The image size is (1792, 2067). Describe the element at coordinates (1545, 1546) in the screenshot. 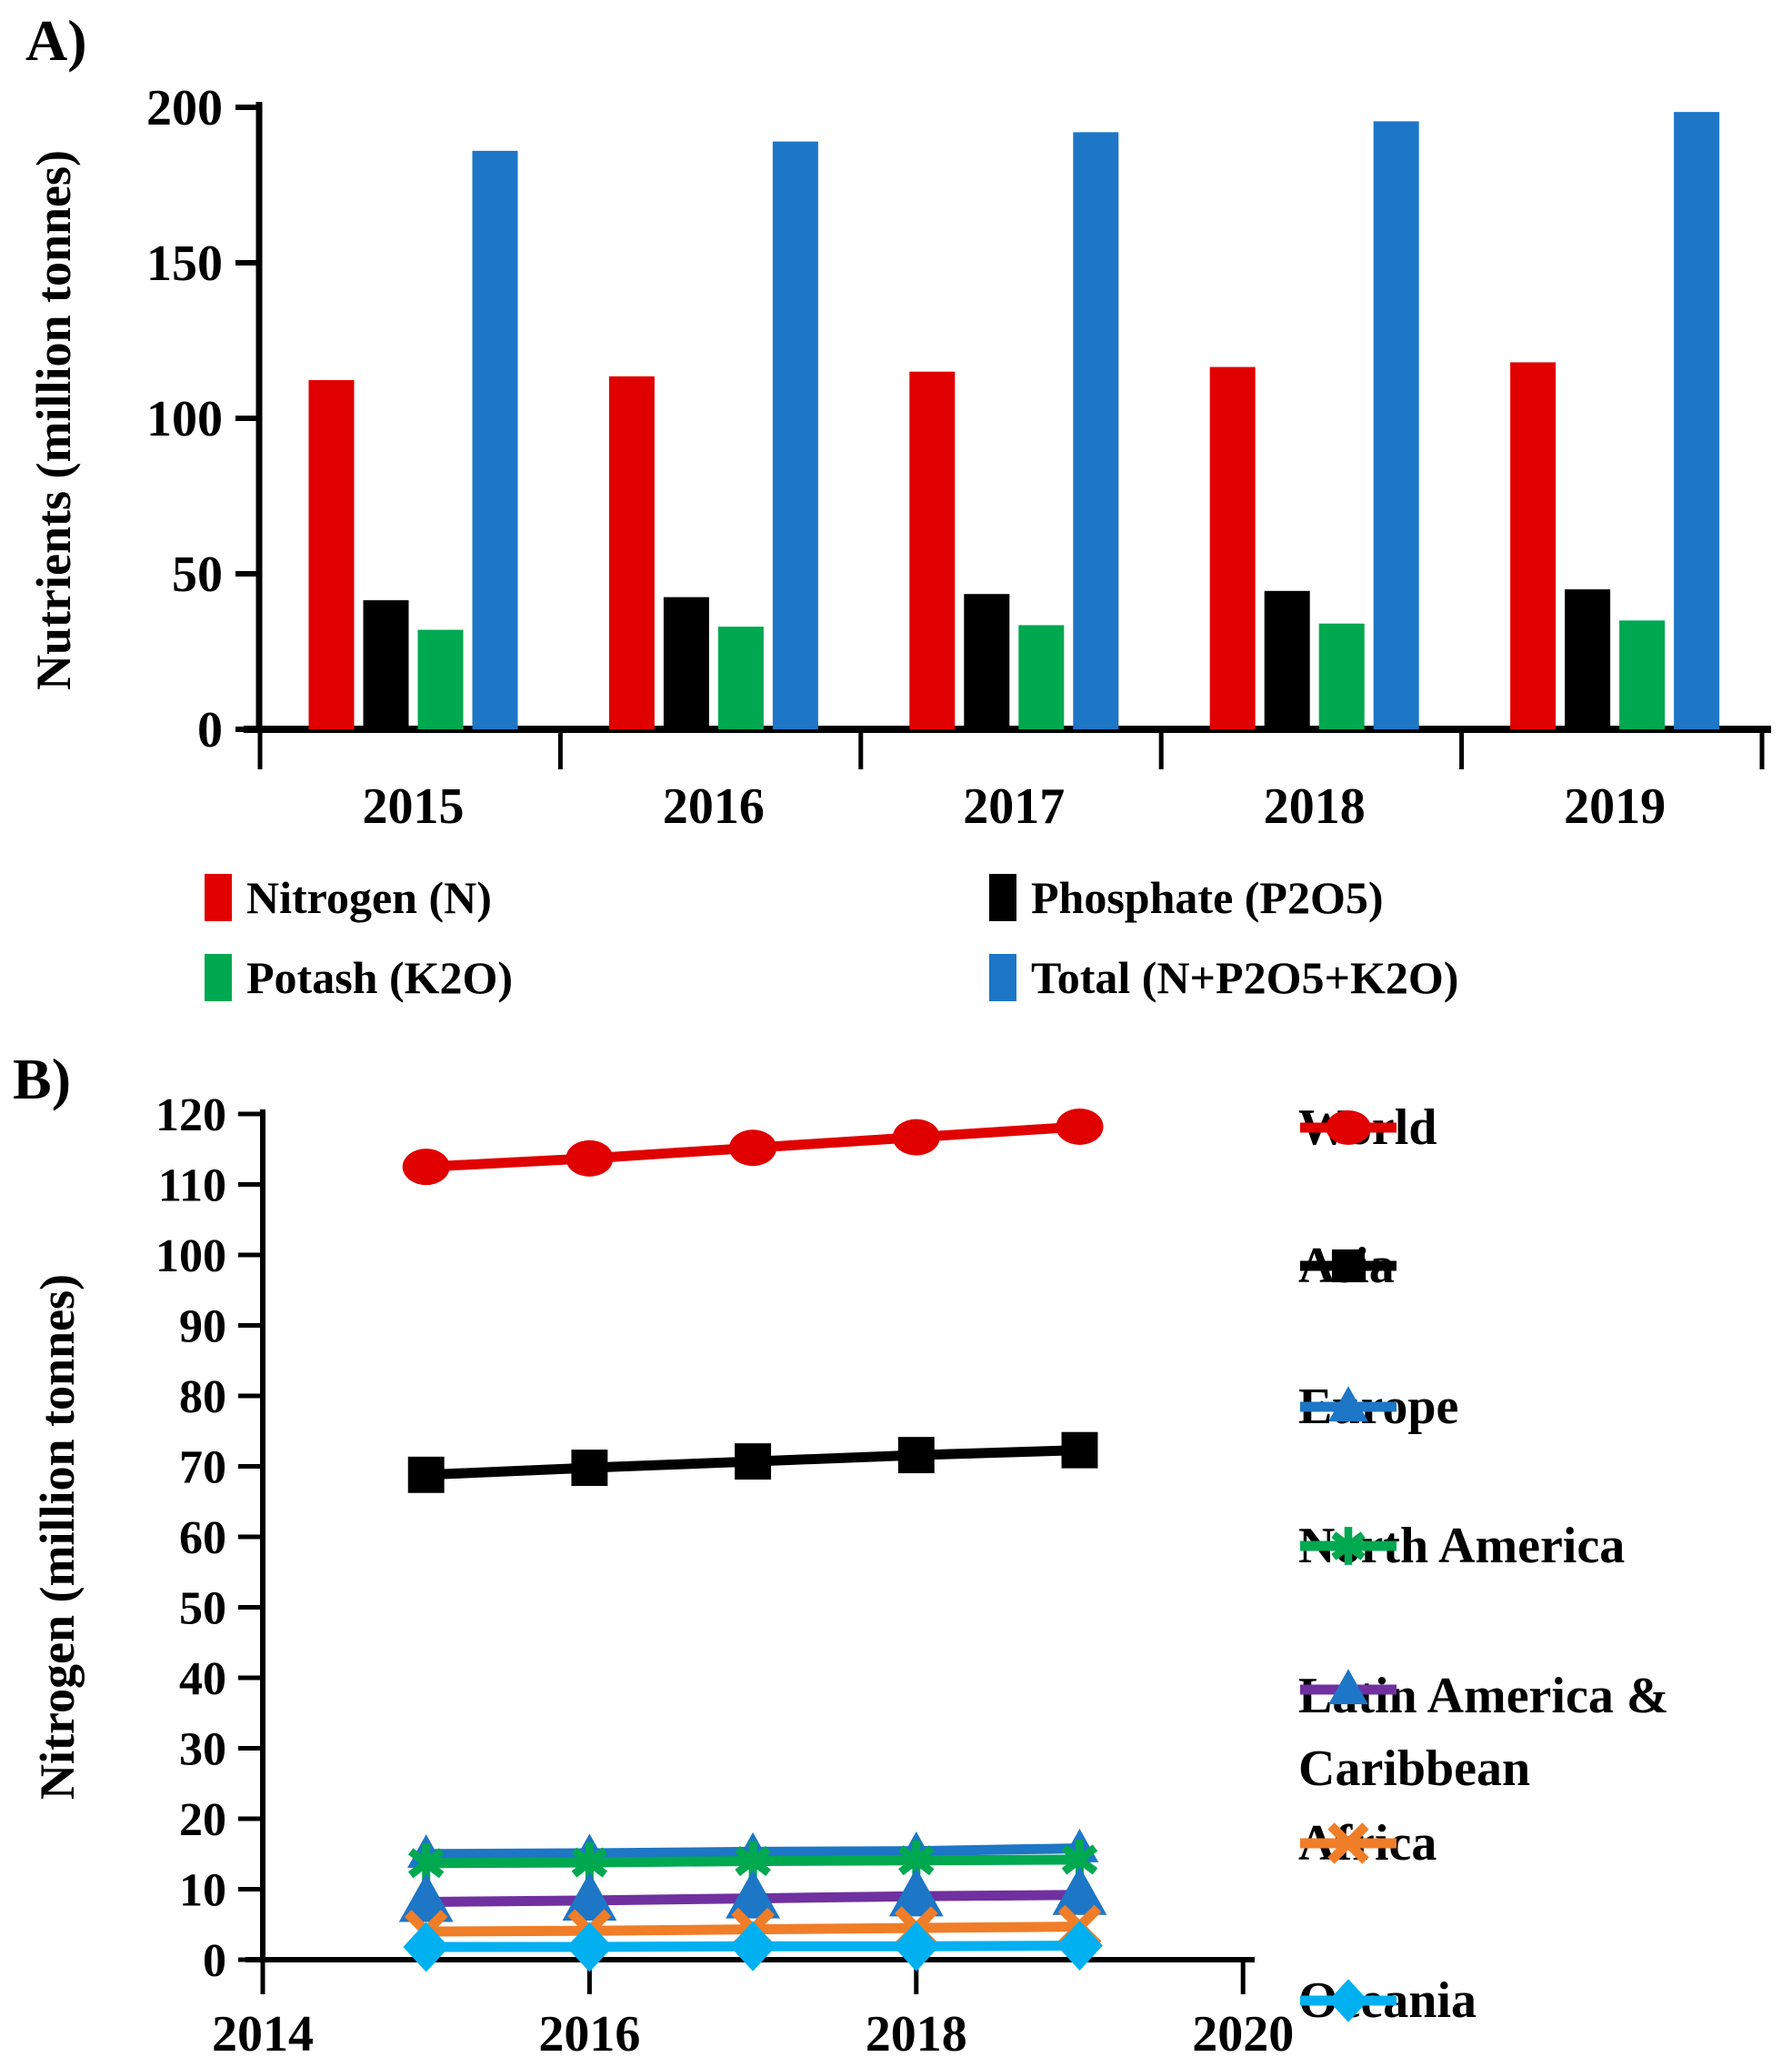

I see `legend-item-north: North America` at that location.